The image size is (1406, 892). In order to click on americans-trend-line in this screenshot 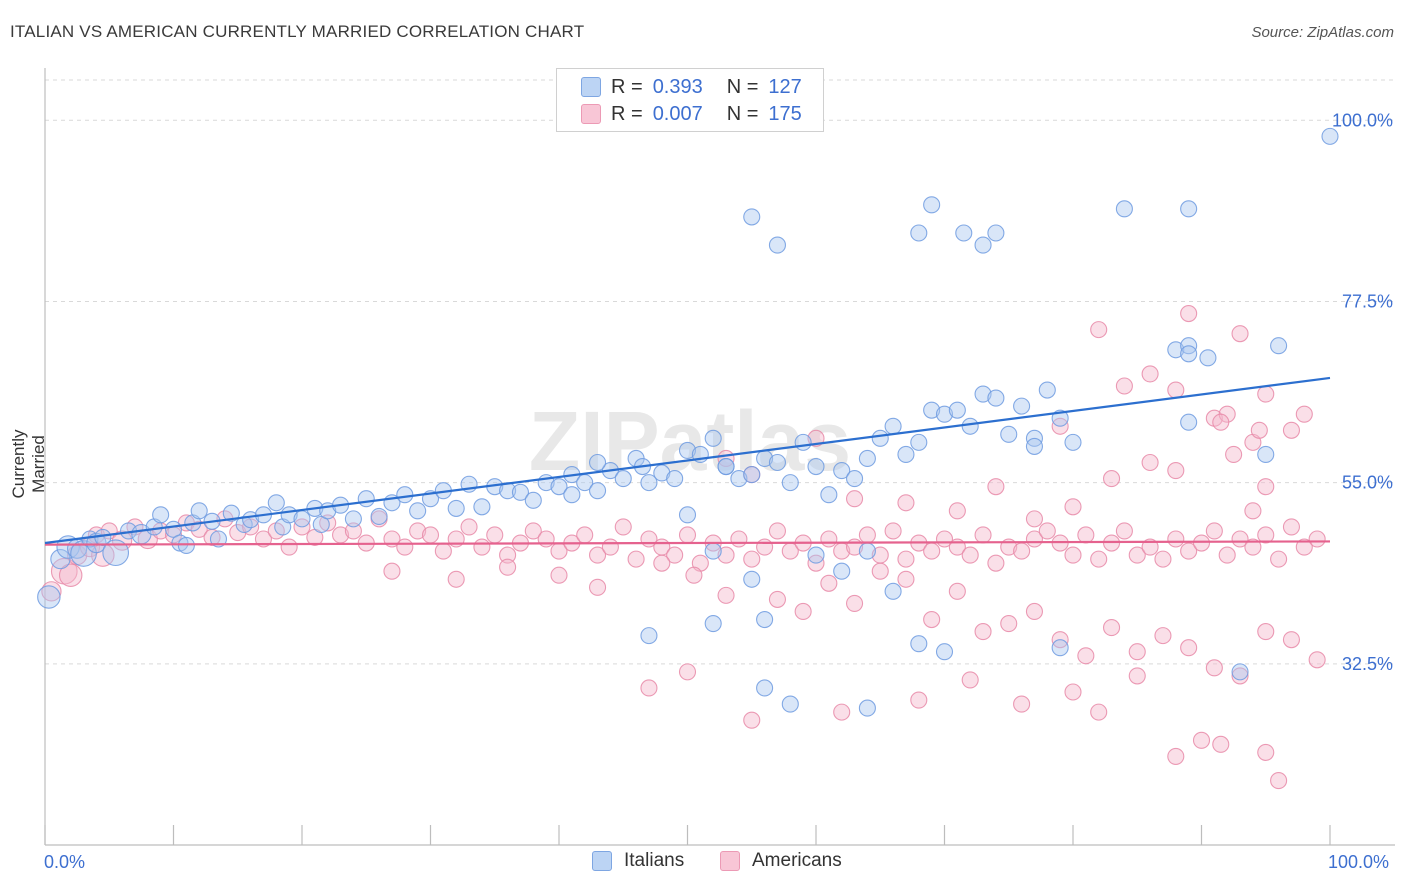, I will do `click(687, 543)`.